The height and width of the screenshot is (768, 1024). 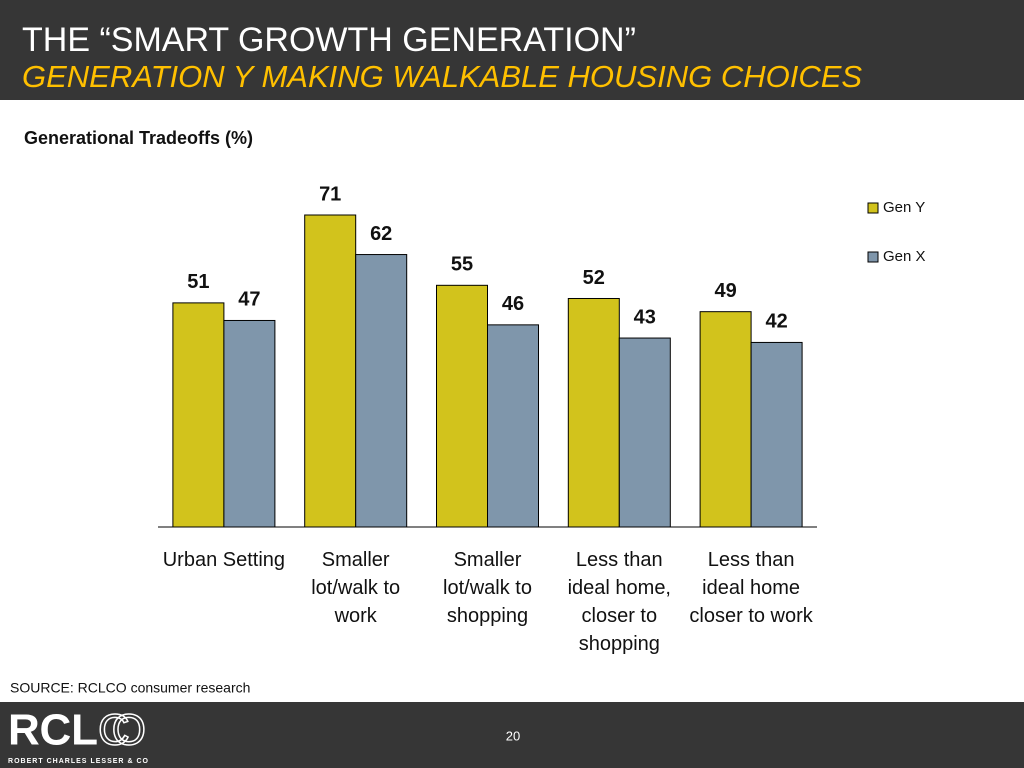 I want to click on data-label: 42, so click(x=776, y=322).